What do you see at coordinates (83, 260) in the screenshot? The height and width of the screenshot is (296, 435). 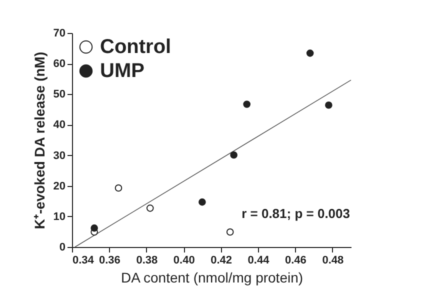 I see `x-tick-label: 0.34` at bounding box center [83, 260].